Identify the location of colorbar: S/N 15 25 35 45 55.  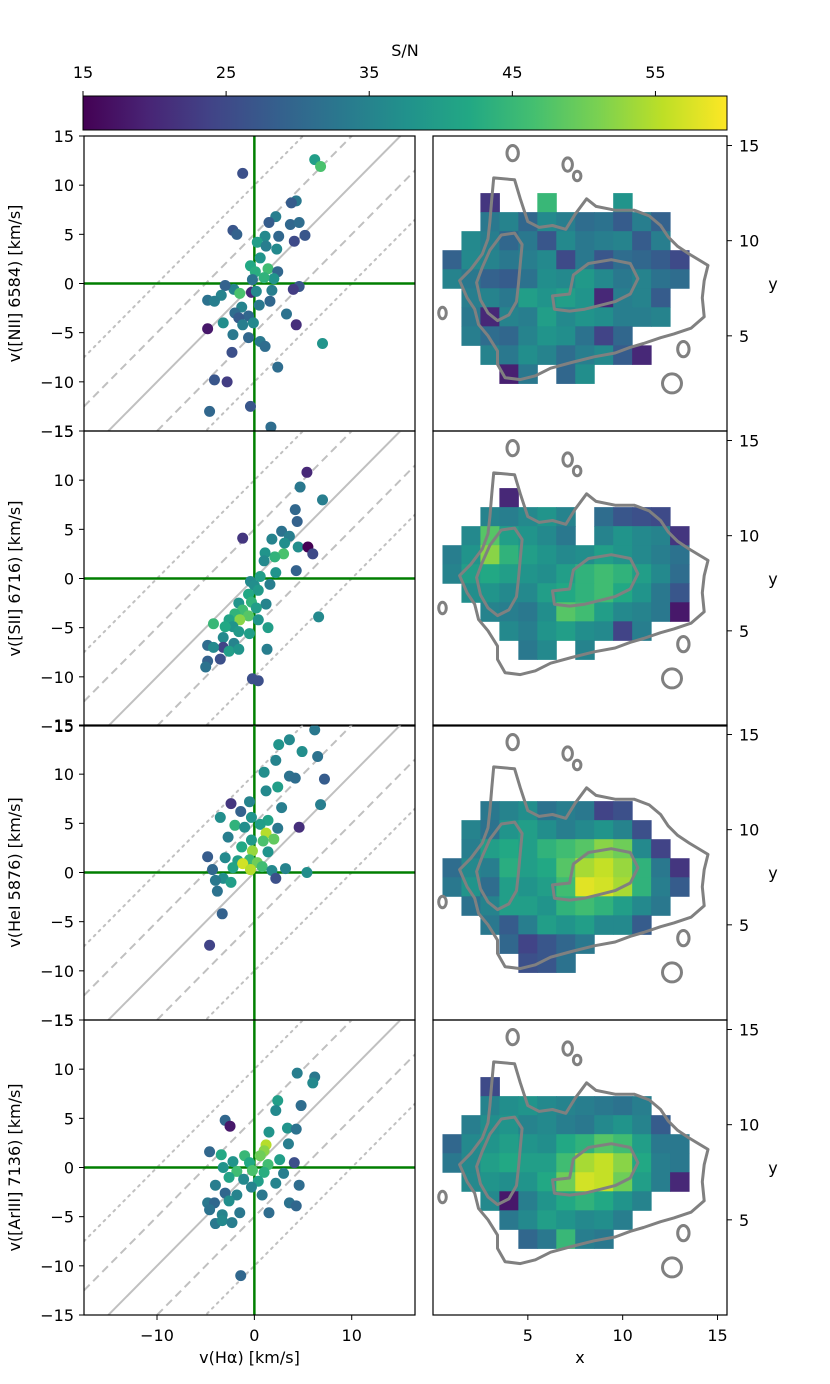
(400, 86).